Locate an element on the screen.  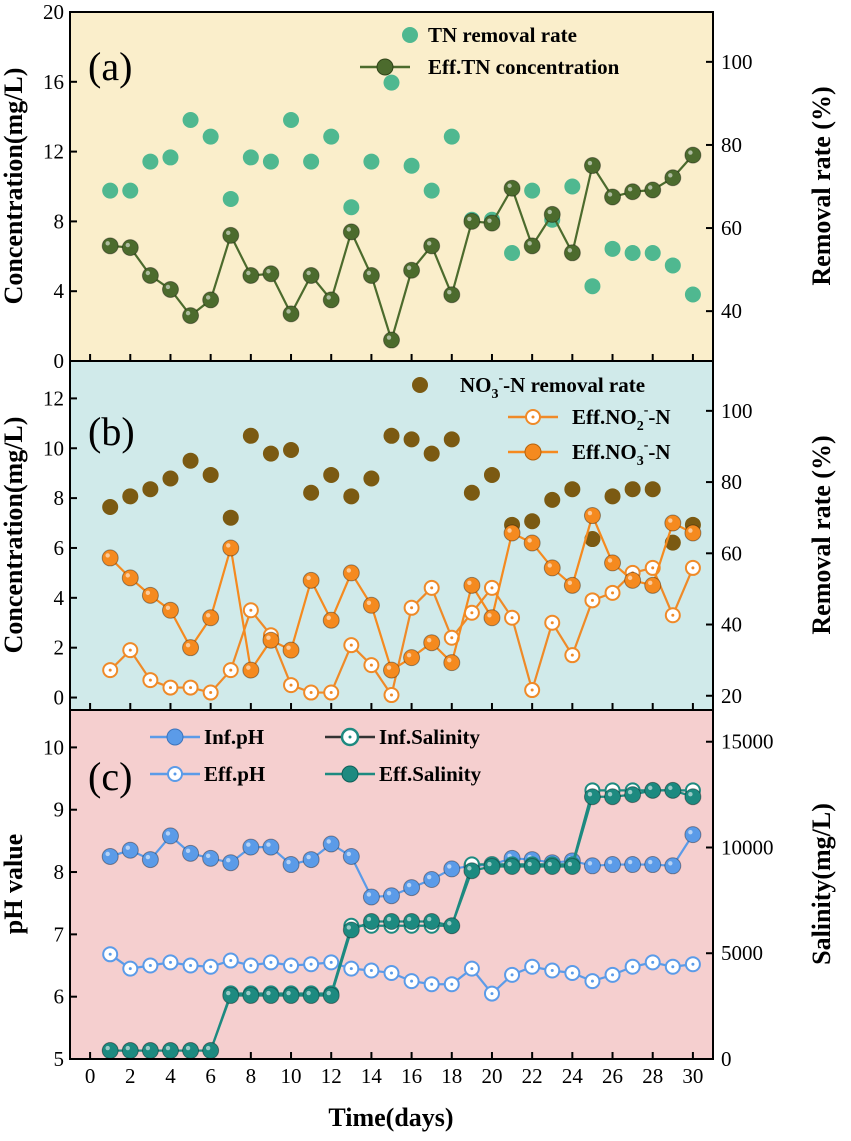
x-tick-label: 0 is located at coordinates (90, 1076).